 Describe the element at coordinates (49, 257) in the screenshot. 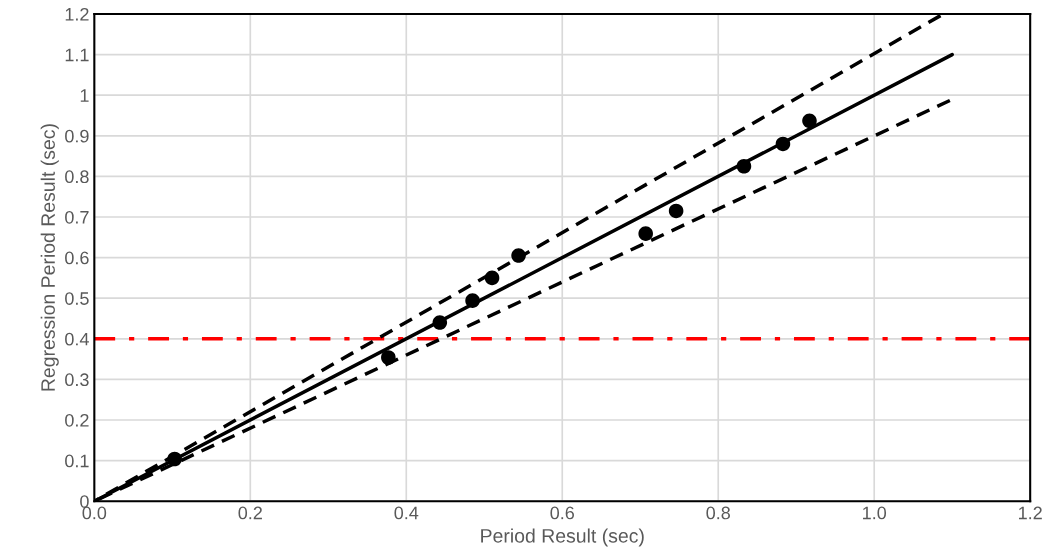

I see `y-axis-title: Regression Period Result (sec)` at that location.